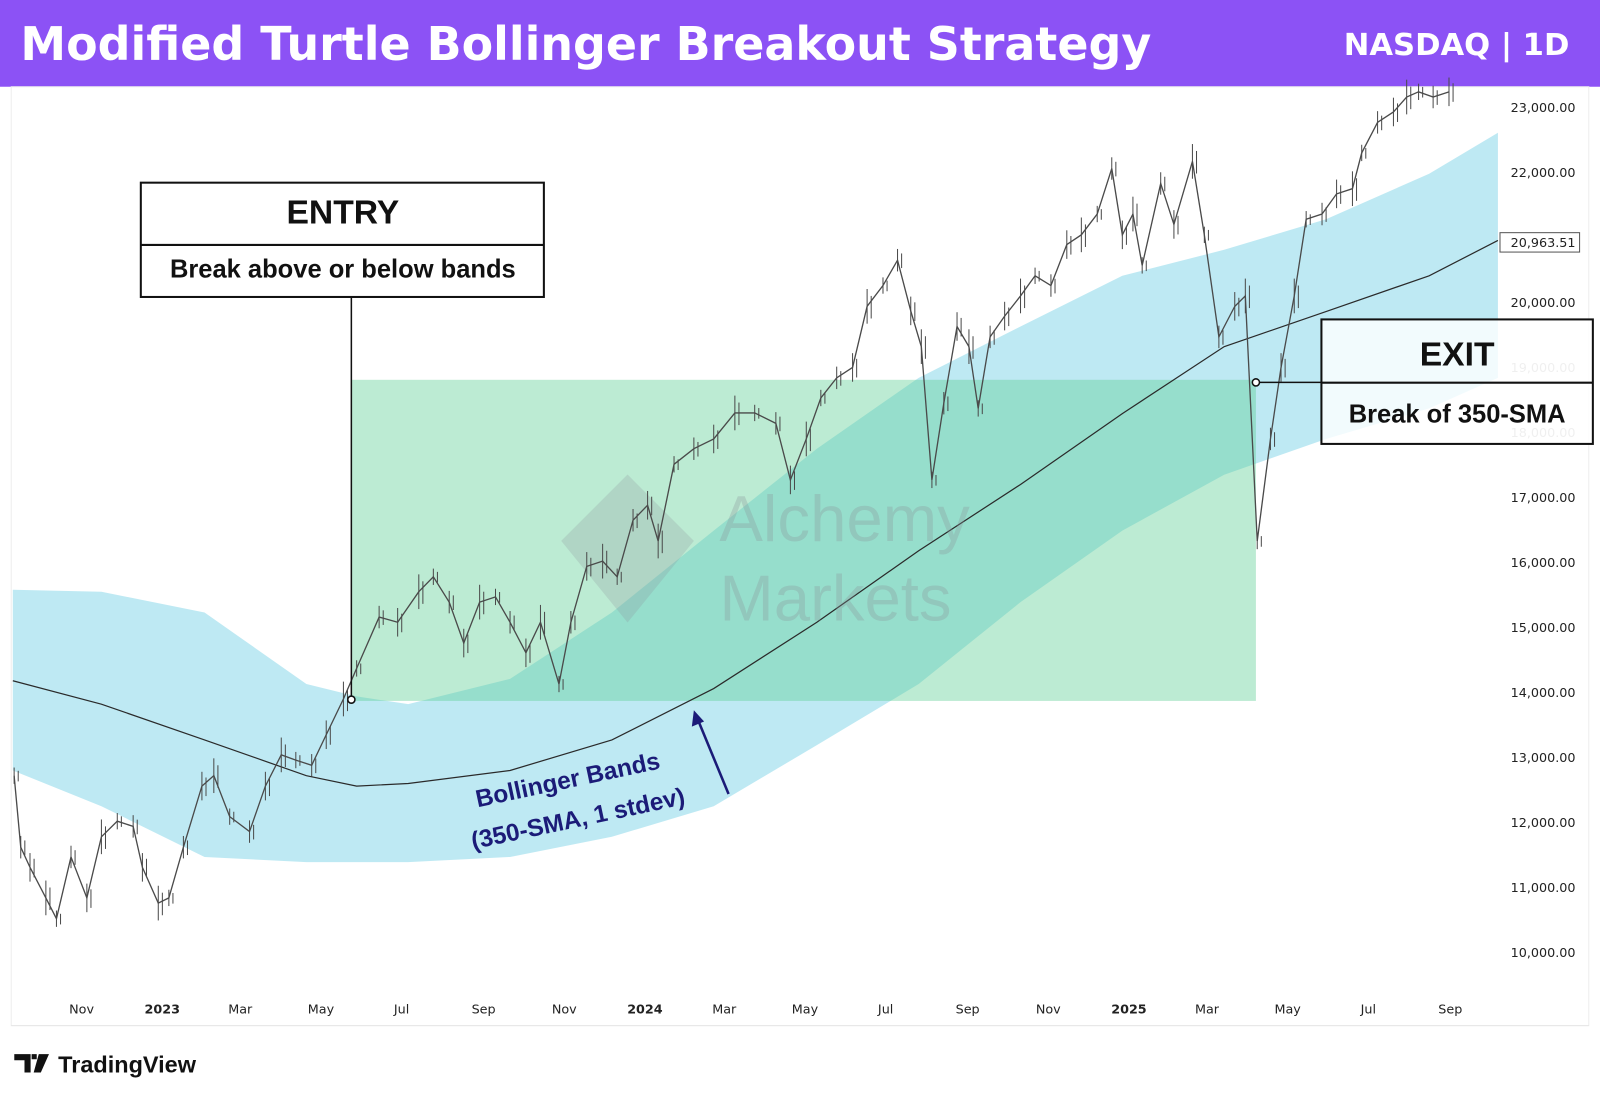  I want to click on x-tick-label: 2023, so click(161, 1009).